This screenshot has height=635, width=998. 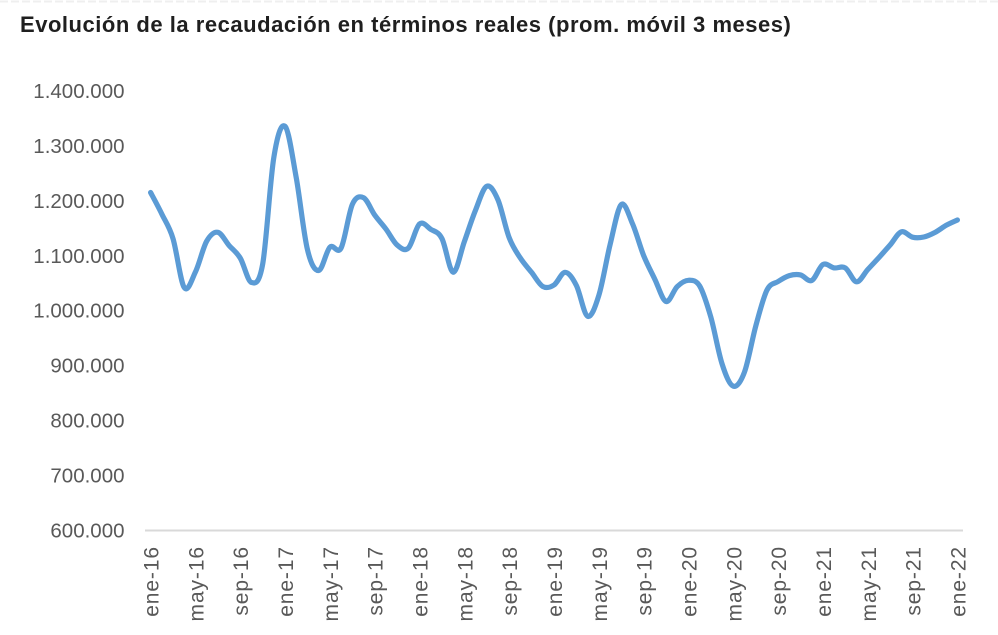 What do you see at coordinates (78, 256) in the screenshot?
I see `svg-text: 1.100.000` at bounding box center [78, 256].